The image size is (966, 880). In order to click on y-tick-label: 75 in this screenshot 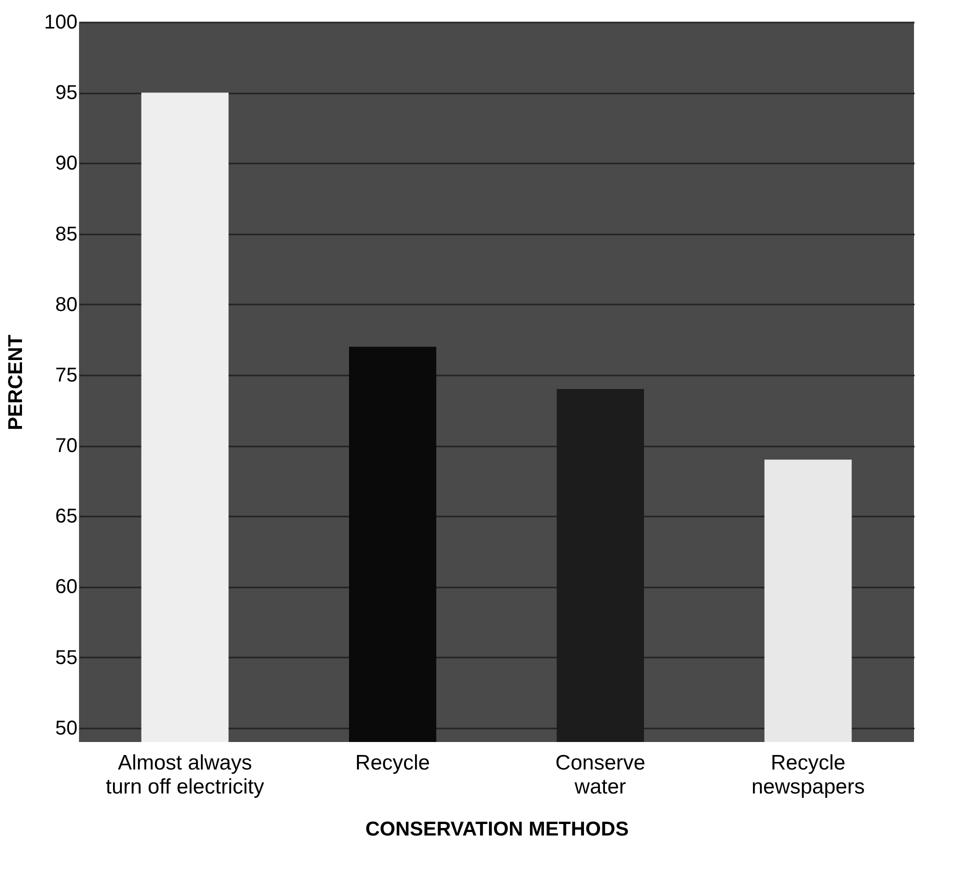, I will do `click(66, 375)`.